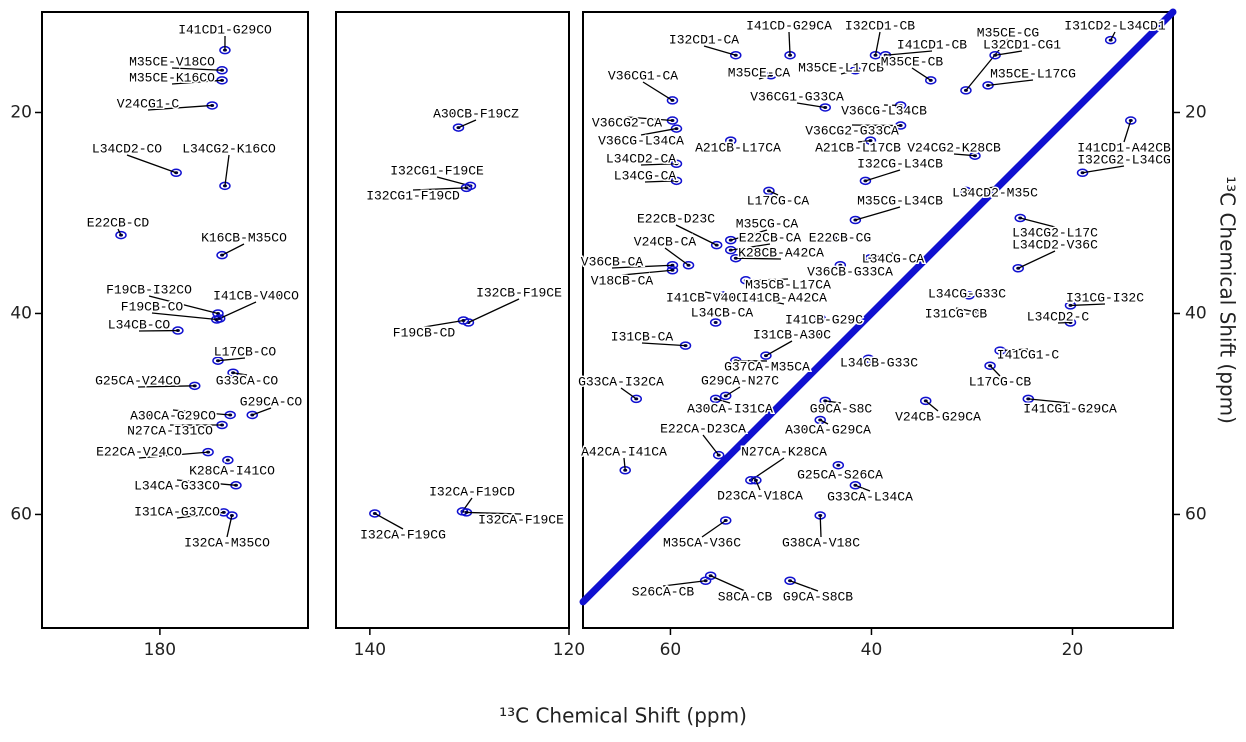 The image size is (1246, 742). What do you see at coordinates (858, 147) in the screenshot?
I see `peak-label: A21CB-L17CB` at bounding box center [858, 147].